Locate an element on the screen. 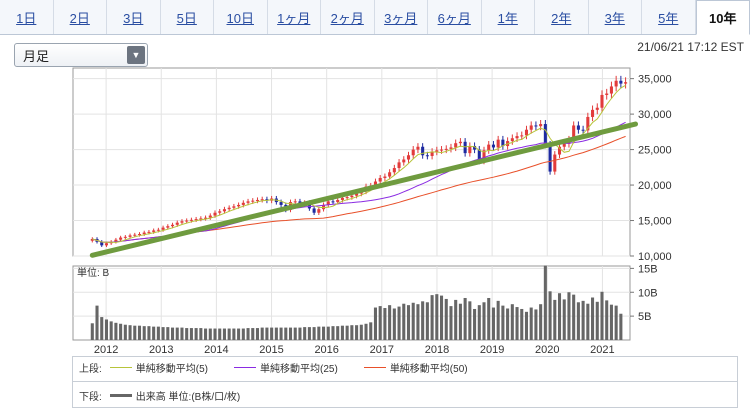  tab-3: 5日 is located at coordinates (187, 17).